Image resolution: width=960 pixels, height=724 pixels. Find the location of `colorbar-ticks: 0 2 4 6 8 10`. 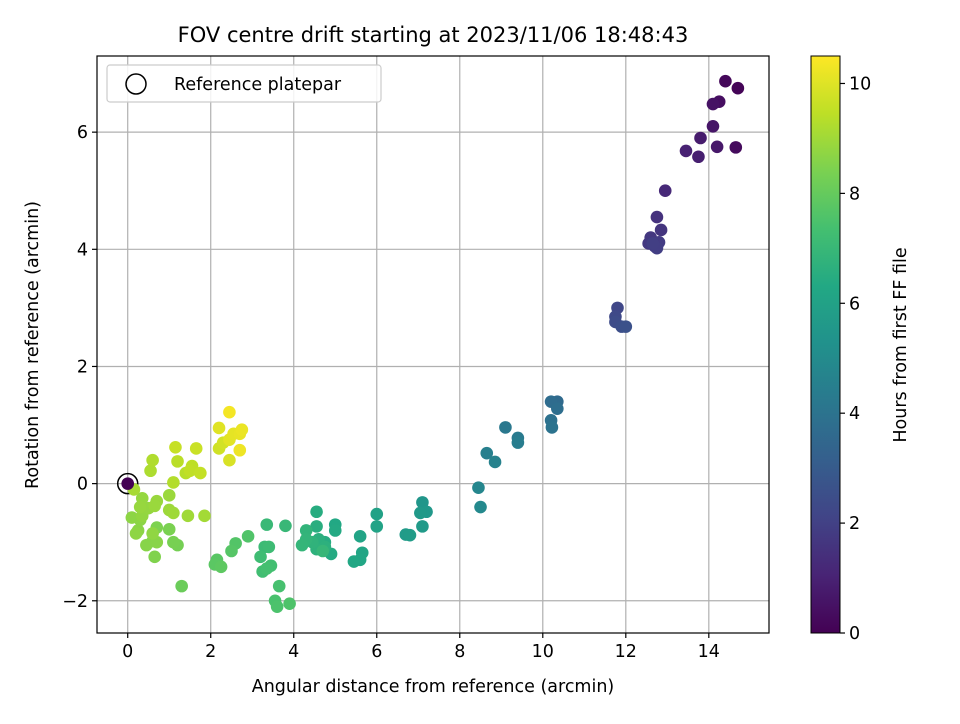

colorbar-ticks: 0 2 4 6 8 10 is located at coordinates (855, 359).